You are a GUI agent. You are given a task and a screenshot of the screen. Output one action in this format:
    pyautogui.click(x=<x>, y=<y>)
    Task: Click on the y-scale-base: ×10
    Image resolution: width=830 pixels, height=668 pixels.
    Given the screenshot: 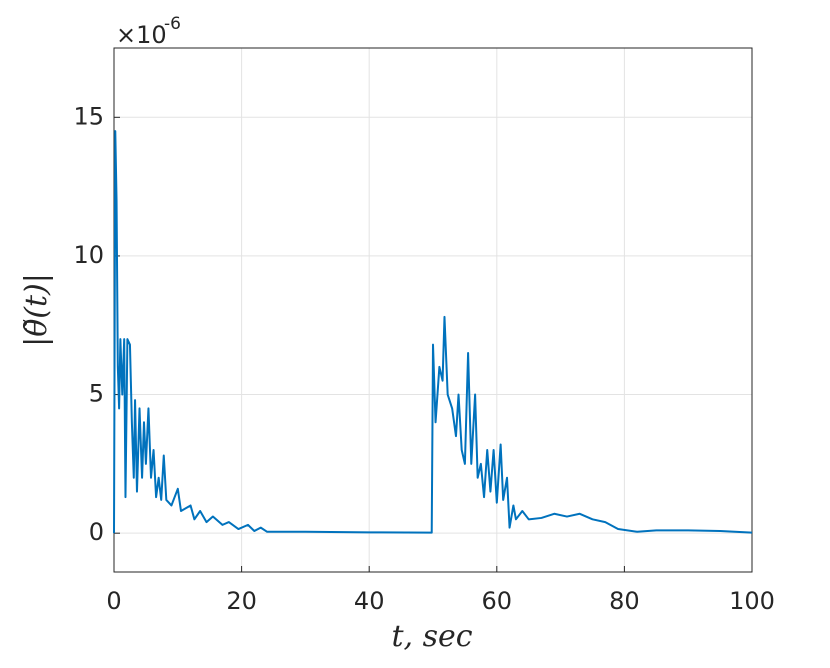 What is the action you would take?
    pyautogui.click(x=141, y=35)
    